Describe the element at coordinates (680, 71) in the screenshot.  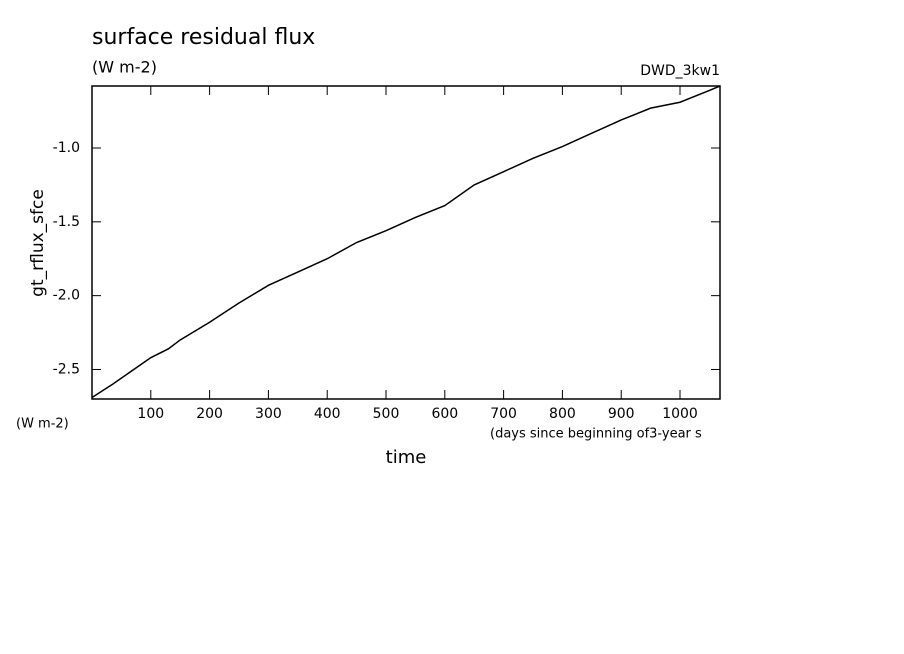
I see `dataset-label: DWD_3kw1` at that location.